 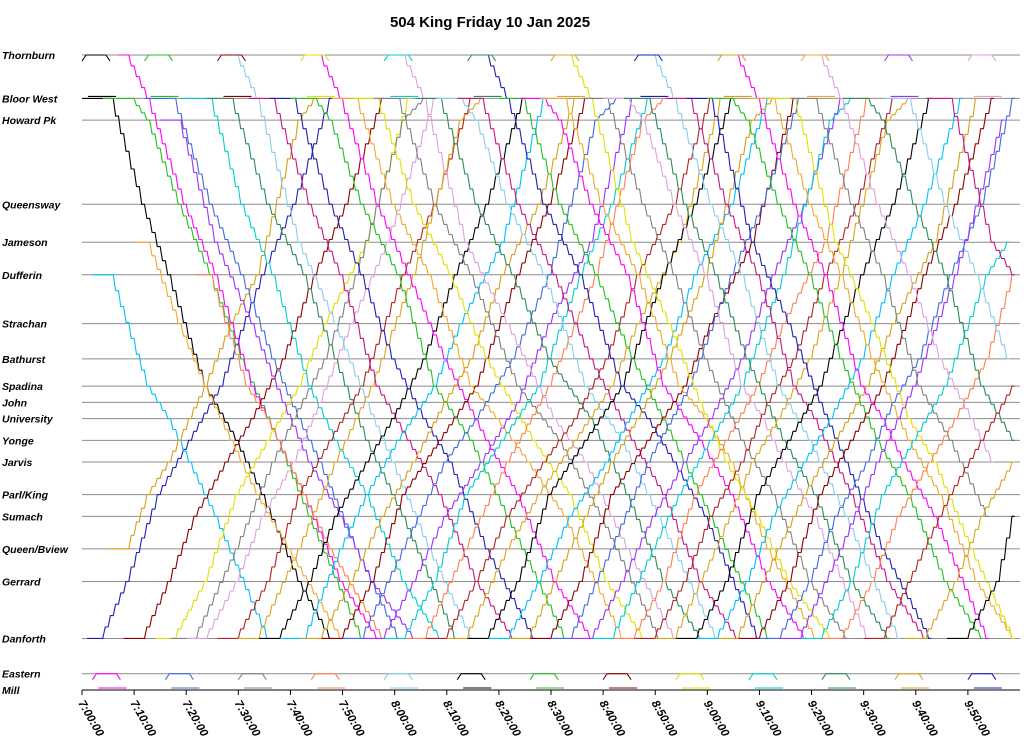 What do you see at coordinates (507, 719) in the screenshot?
I see `x-tick-label: 8:20:00` at bounding box center [507, 719].